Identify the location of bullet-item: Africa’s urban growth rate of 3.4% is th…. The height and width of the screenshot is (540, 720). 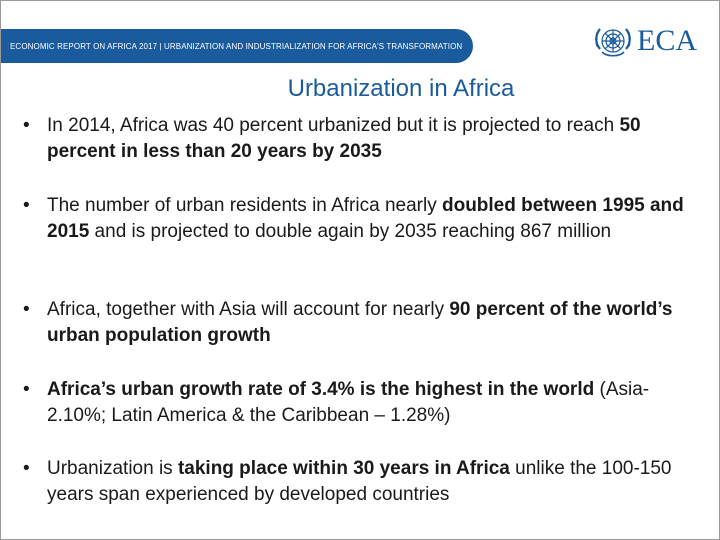
(358, 403).